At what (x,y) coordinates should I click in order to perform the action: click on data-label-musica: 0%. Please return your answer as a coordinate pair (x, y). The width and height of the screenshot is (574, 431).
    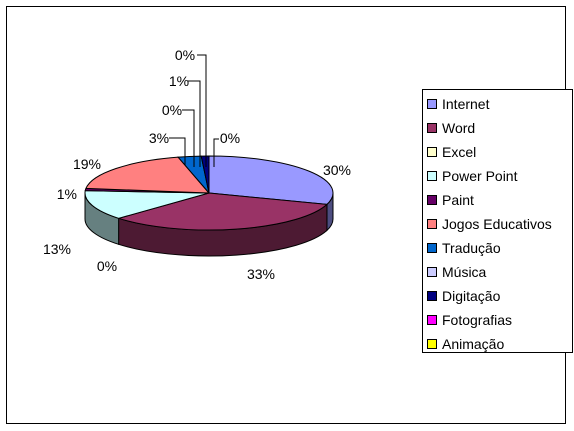
    Looking at the image, I should click on (172, 110).